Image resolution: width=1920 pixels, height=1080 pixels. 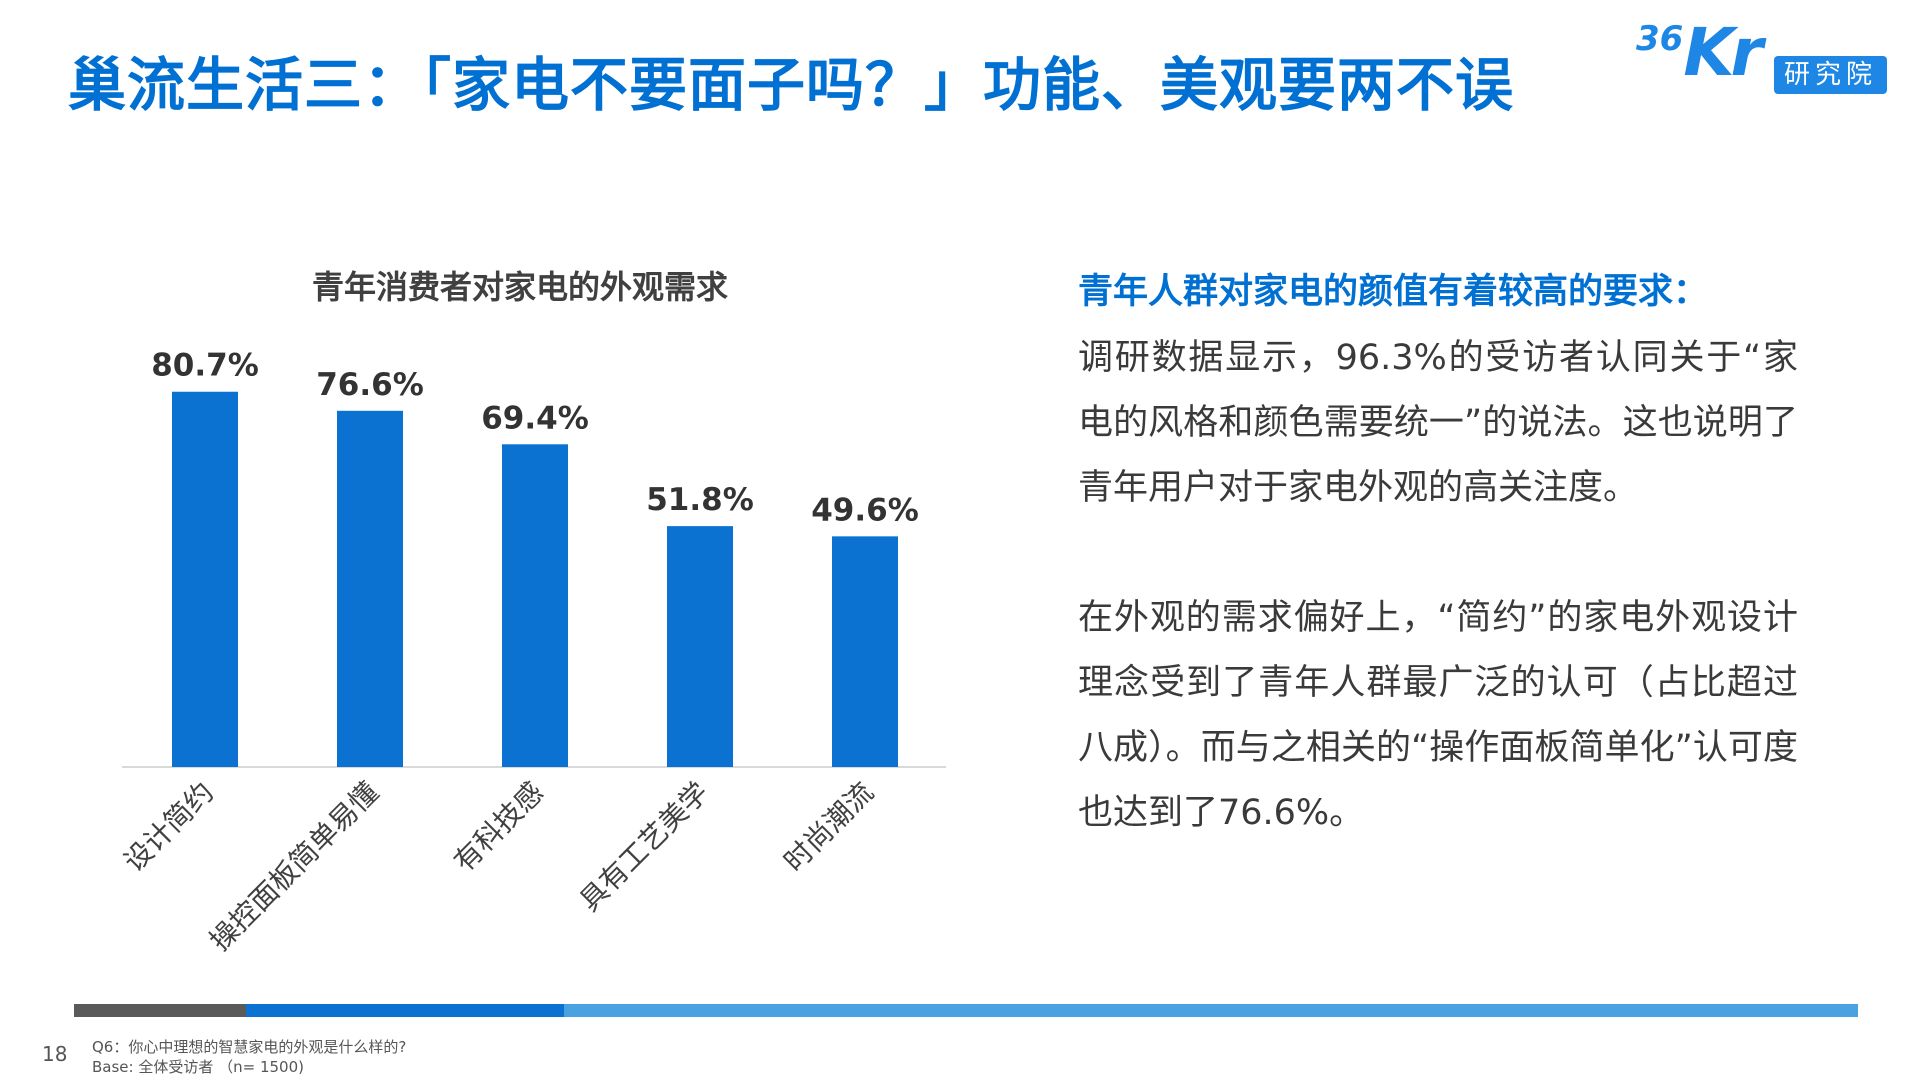 What do you see at coordinates (294, 867) in the screenshot?
I see `category-label-2: 操控面板简单易懂` at bounding box center [294, 867].